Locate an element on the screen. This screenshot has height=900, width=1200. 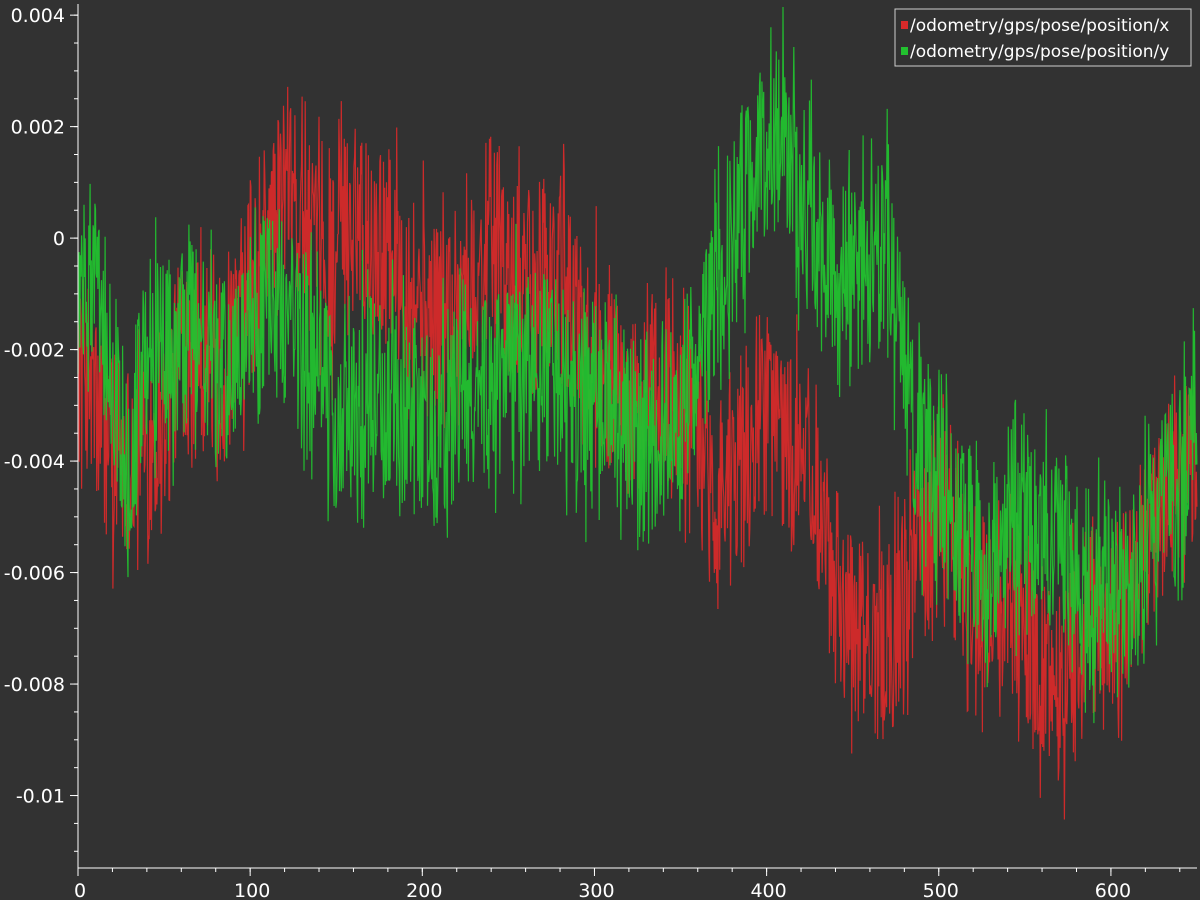
y-tick-label: -0.002 is located at coordinates (34, 351).